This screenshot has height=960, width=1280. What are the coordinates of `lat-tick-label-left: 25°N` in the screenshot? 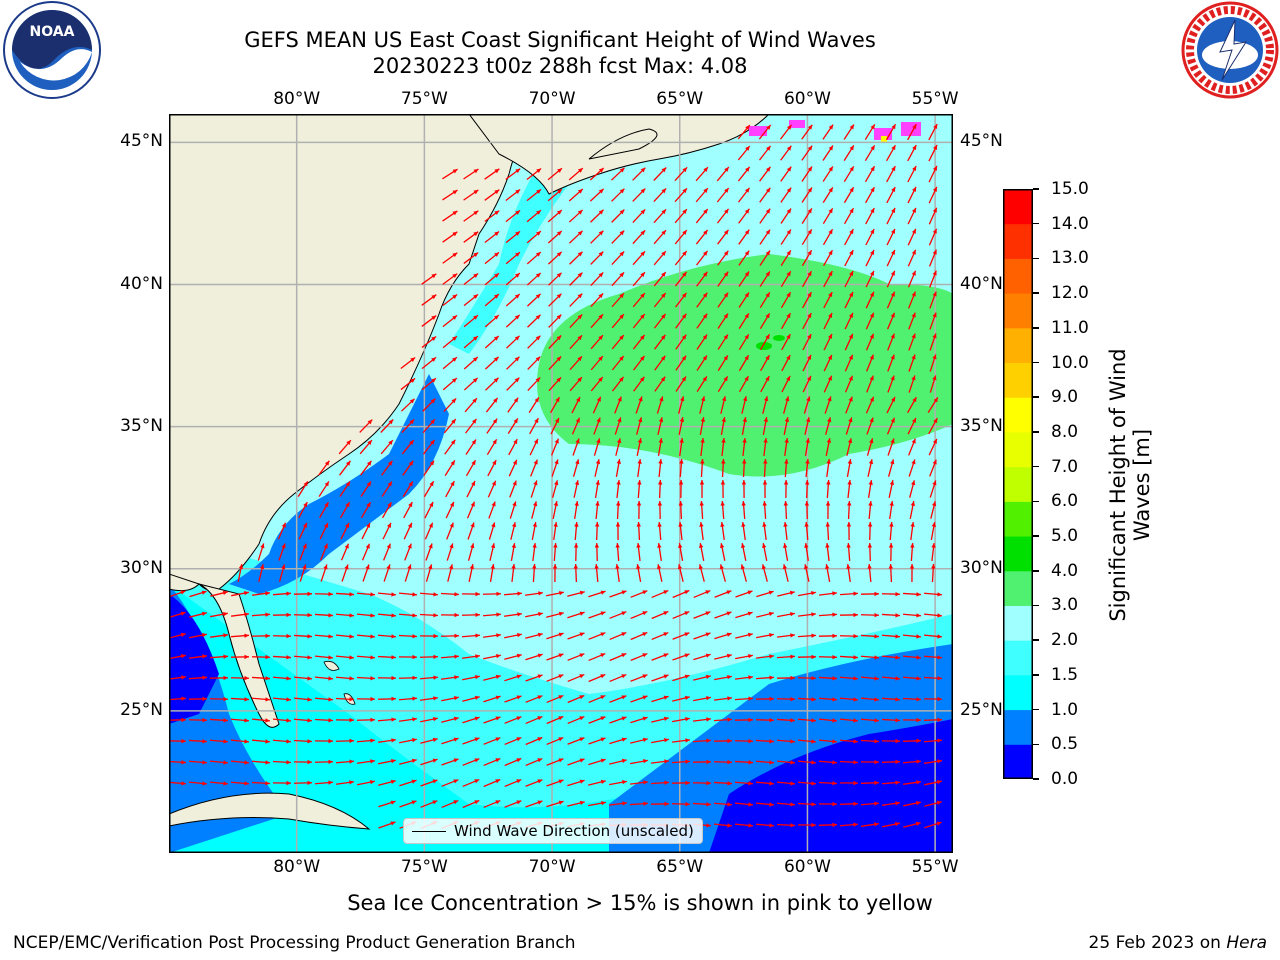 It's located at (141, 709).